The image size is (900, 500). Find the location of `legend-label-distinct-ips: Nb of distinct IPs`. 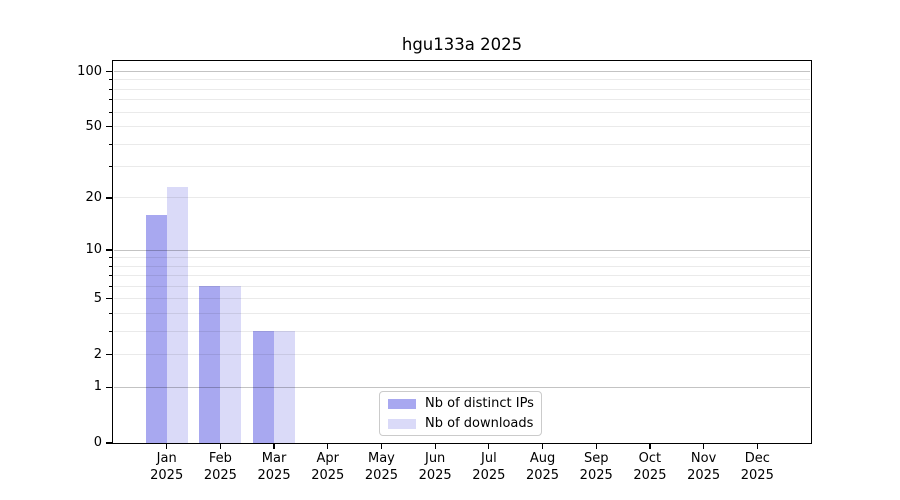

legend-label-distinct-ips: Nb of distinct IPs is located at coordinates (479, 403).